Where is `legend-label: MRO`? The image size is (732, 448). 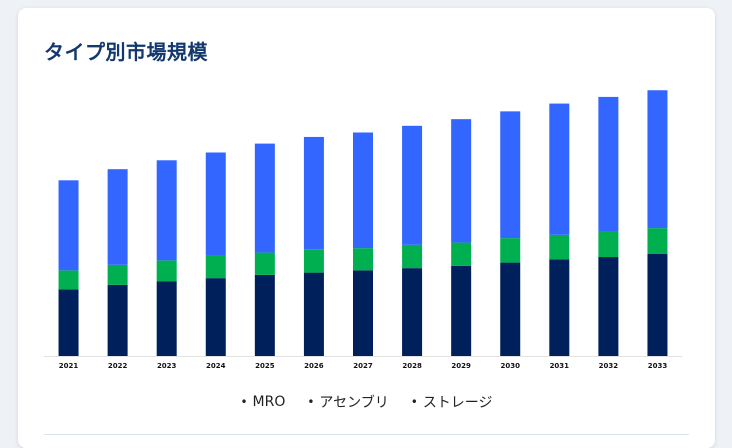 legend-label: MRO is located at coordinates (269, 402).